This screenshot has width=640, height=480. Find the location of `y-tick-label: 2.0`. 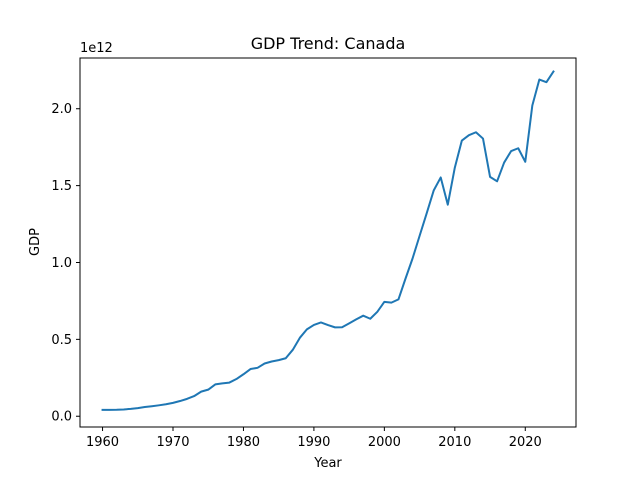

y-tick-label: 2.0 is located at coordinates (61, 109).